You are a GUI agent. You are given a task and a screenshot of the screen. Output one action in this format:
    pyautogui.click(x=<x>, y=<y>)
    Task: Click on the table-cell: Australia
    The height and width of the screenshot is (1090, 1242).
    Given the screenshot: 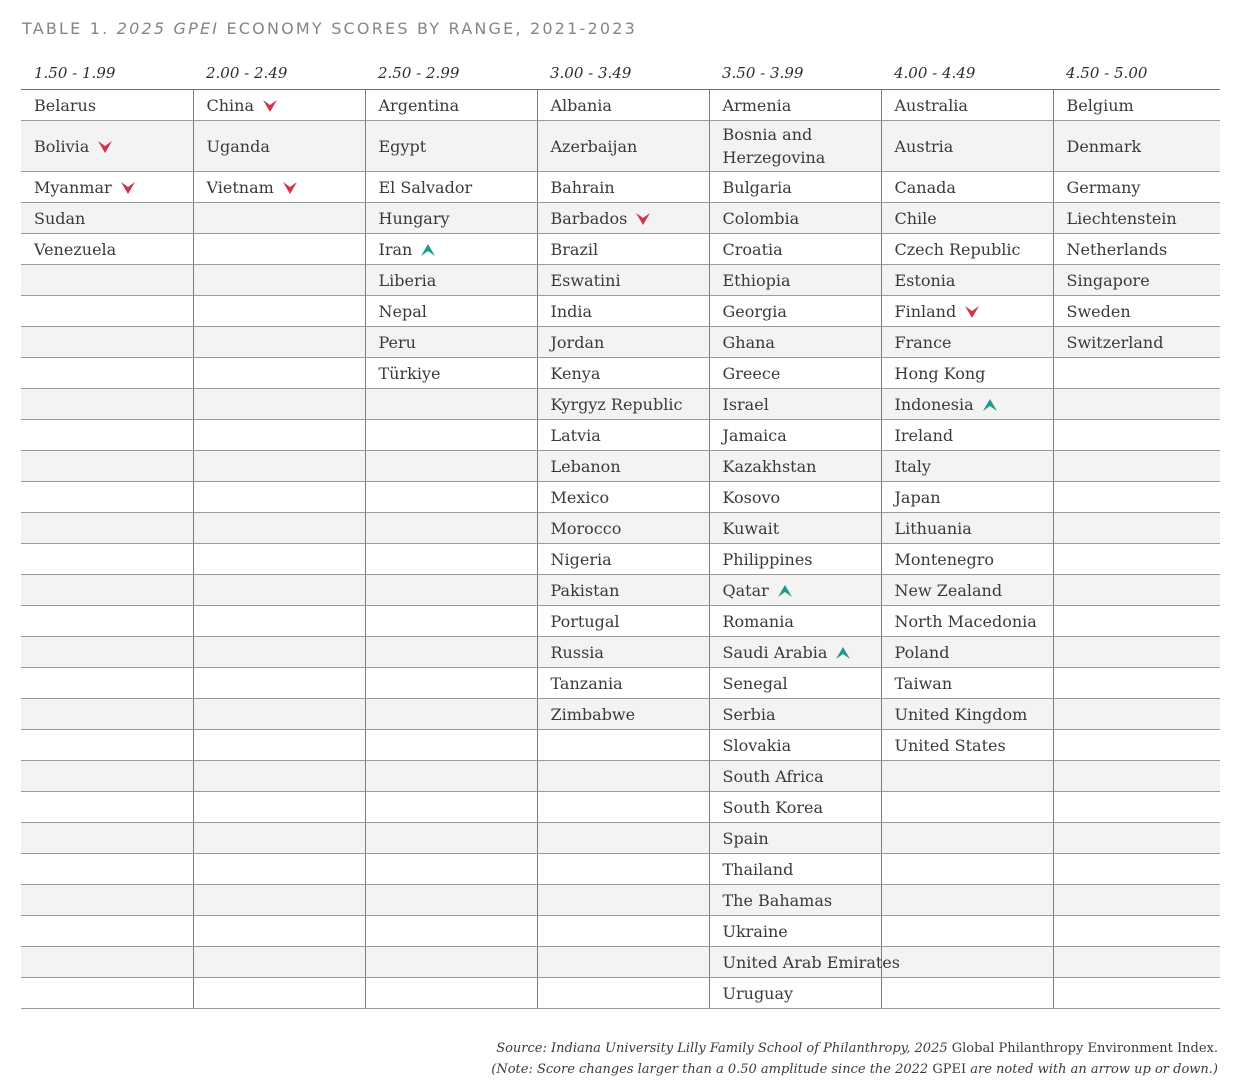 What is the action you would take?
    pyautogui.click(x=966, y=105)
    